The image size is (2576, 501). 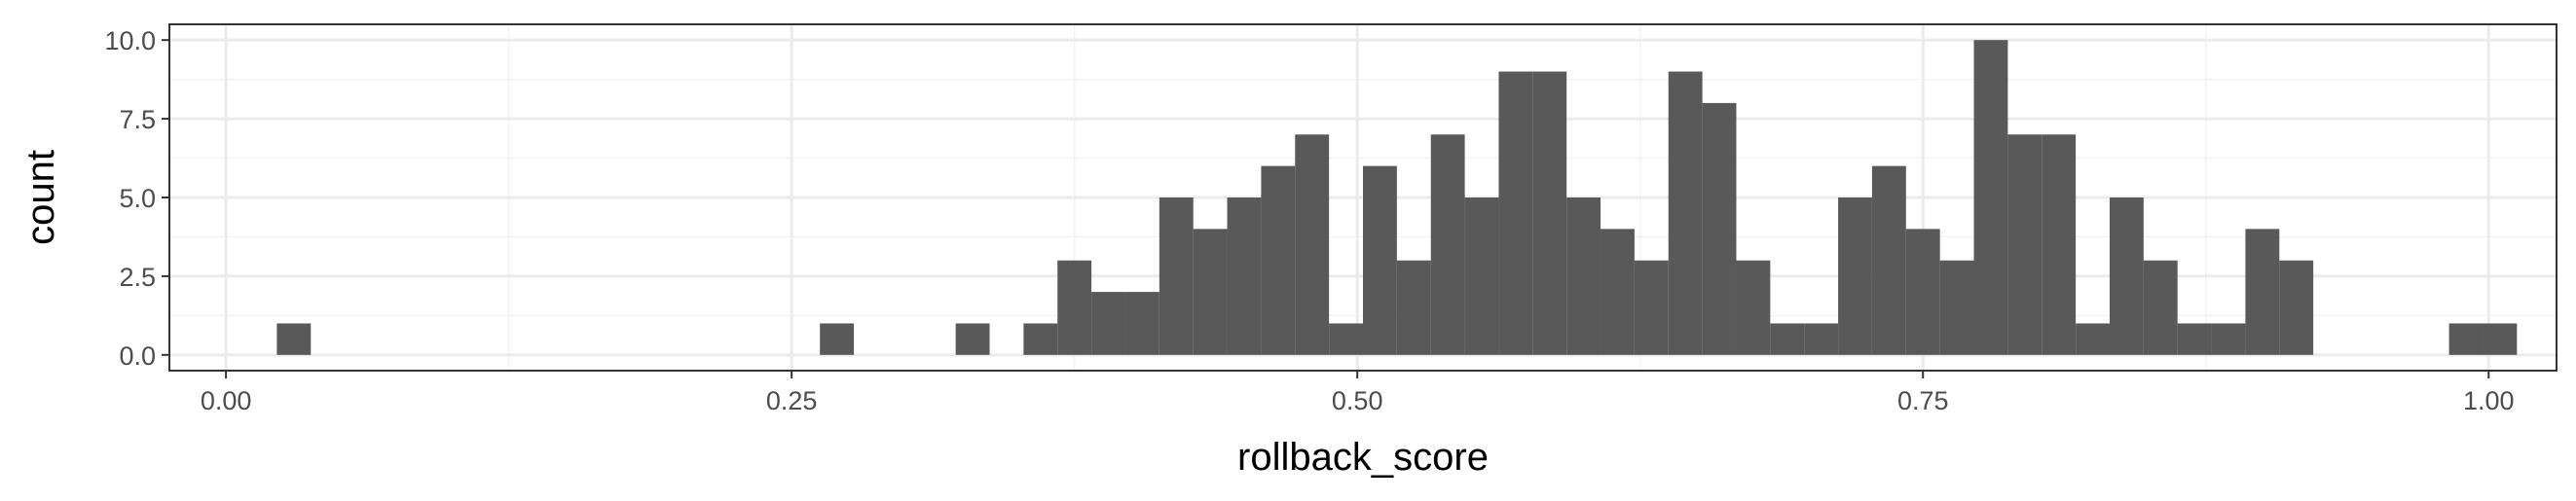 I want to click on y-axis-title: count, so click(x=40, y=198).